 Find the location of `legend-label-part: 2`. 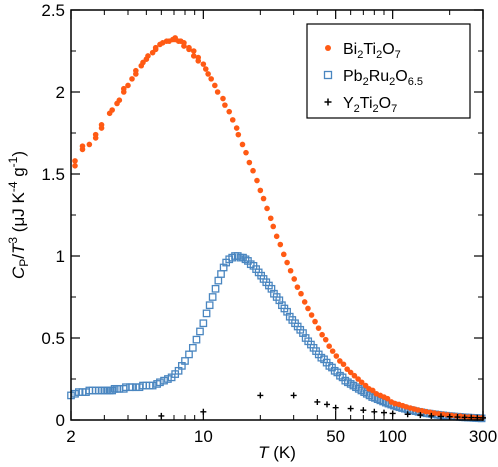

legend-label-part: 2 is located at coordinates (360, 55).